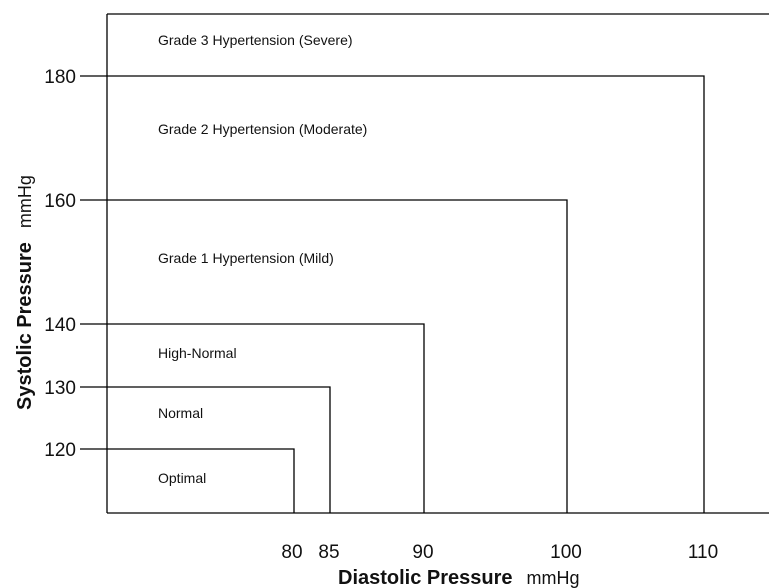 This screenshot has height=588, width=769. What do you see at coordinates (566, 552) in the screenshot?
I see `x-tick-label-100: 100` at bounding box center [566, 552].